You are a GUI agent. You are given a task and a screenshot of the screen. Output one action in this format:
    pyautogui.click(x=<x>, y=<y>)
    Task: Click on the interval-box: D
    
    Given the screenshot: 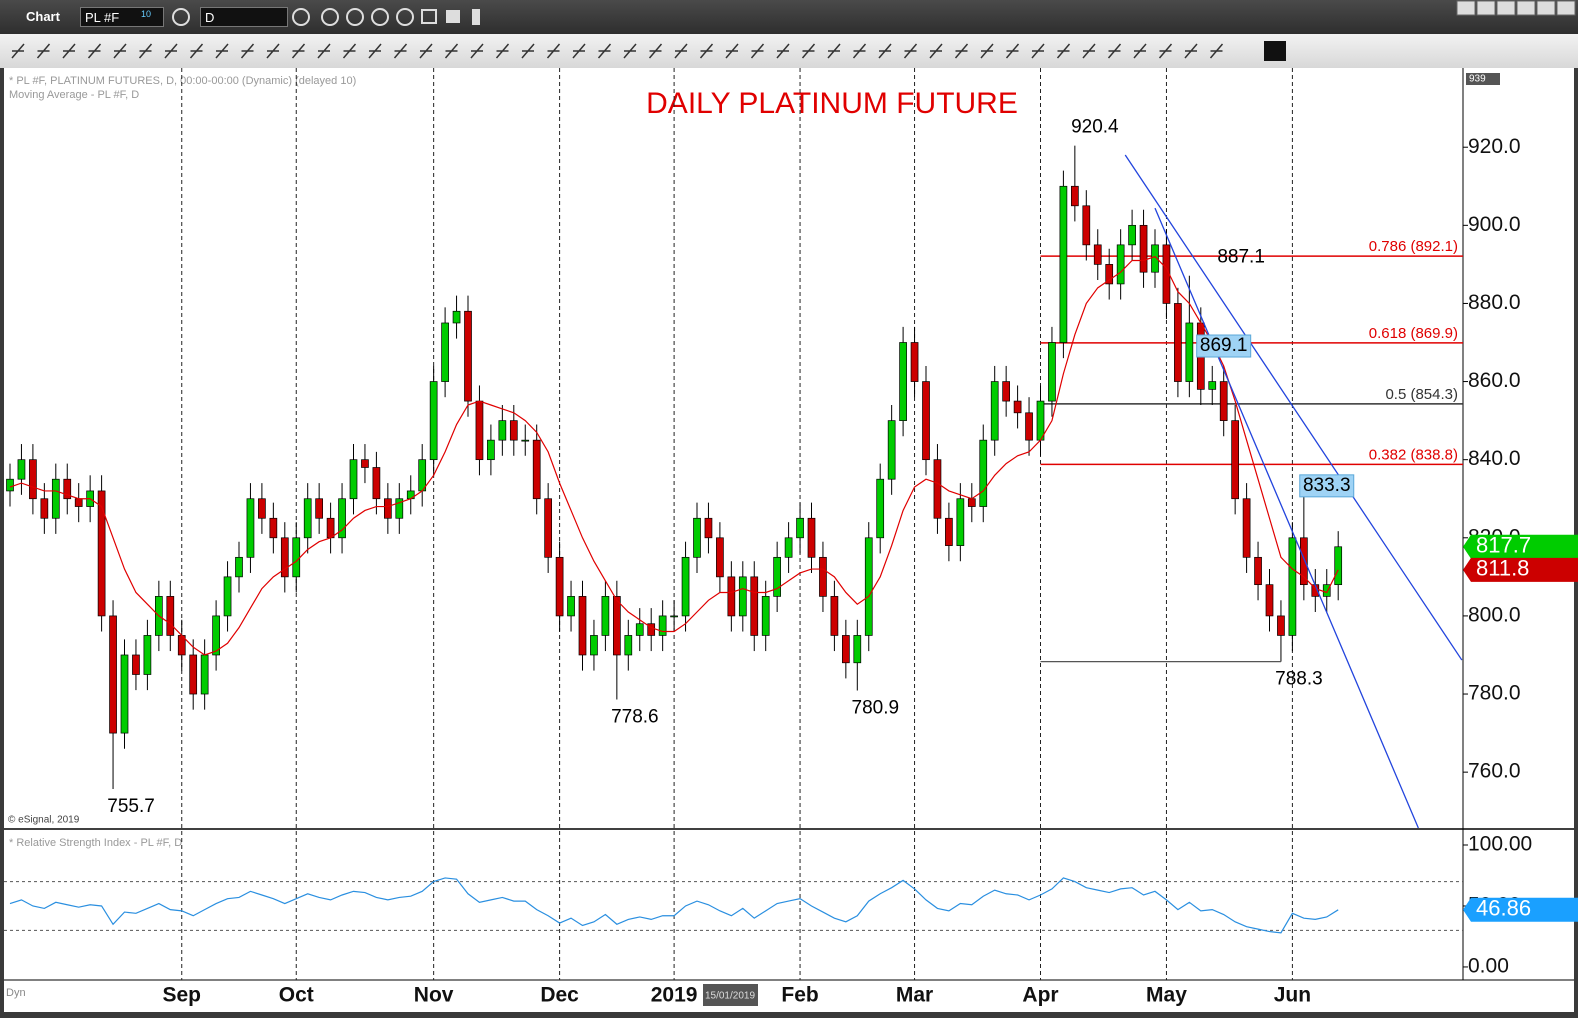 What is the action you would take?
    pyautogui.click(x=244, y=17)
    